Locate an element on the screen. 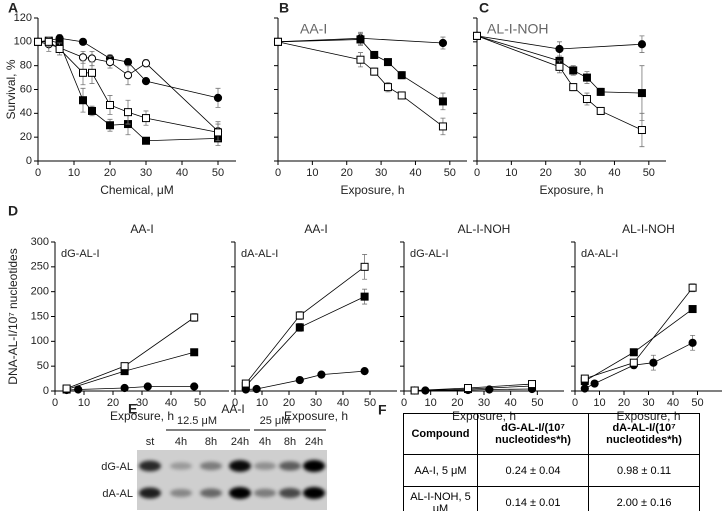 The height and width of the screenshot is (511, 727). y-axis-label: Survival, % is located at coordinates (11, 89).